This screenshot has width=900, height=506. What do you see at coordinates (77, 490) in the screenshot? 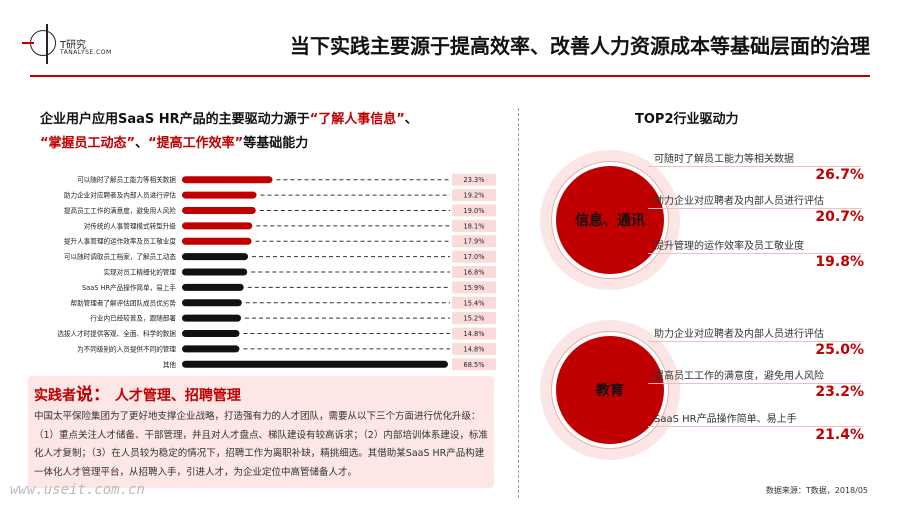
I see `watermark: www.useit.com.cn` at bounding box center [77, 490].